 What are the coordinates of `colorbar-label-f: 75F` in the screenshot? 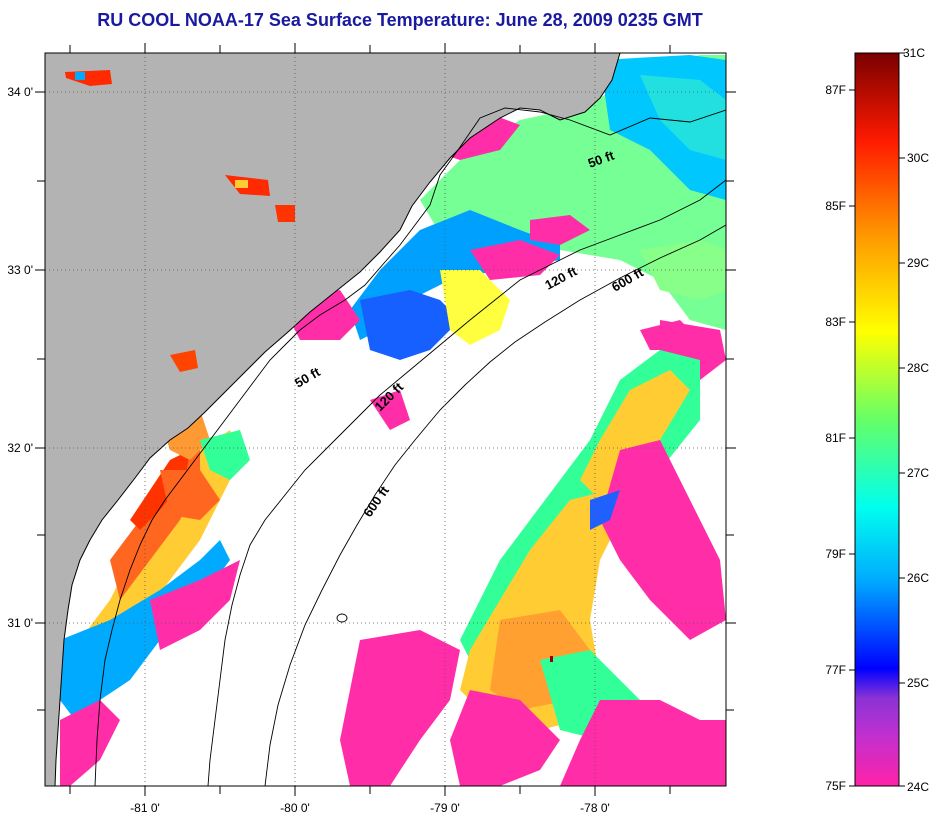 It's located at (835, 786).